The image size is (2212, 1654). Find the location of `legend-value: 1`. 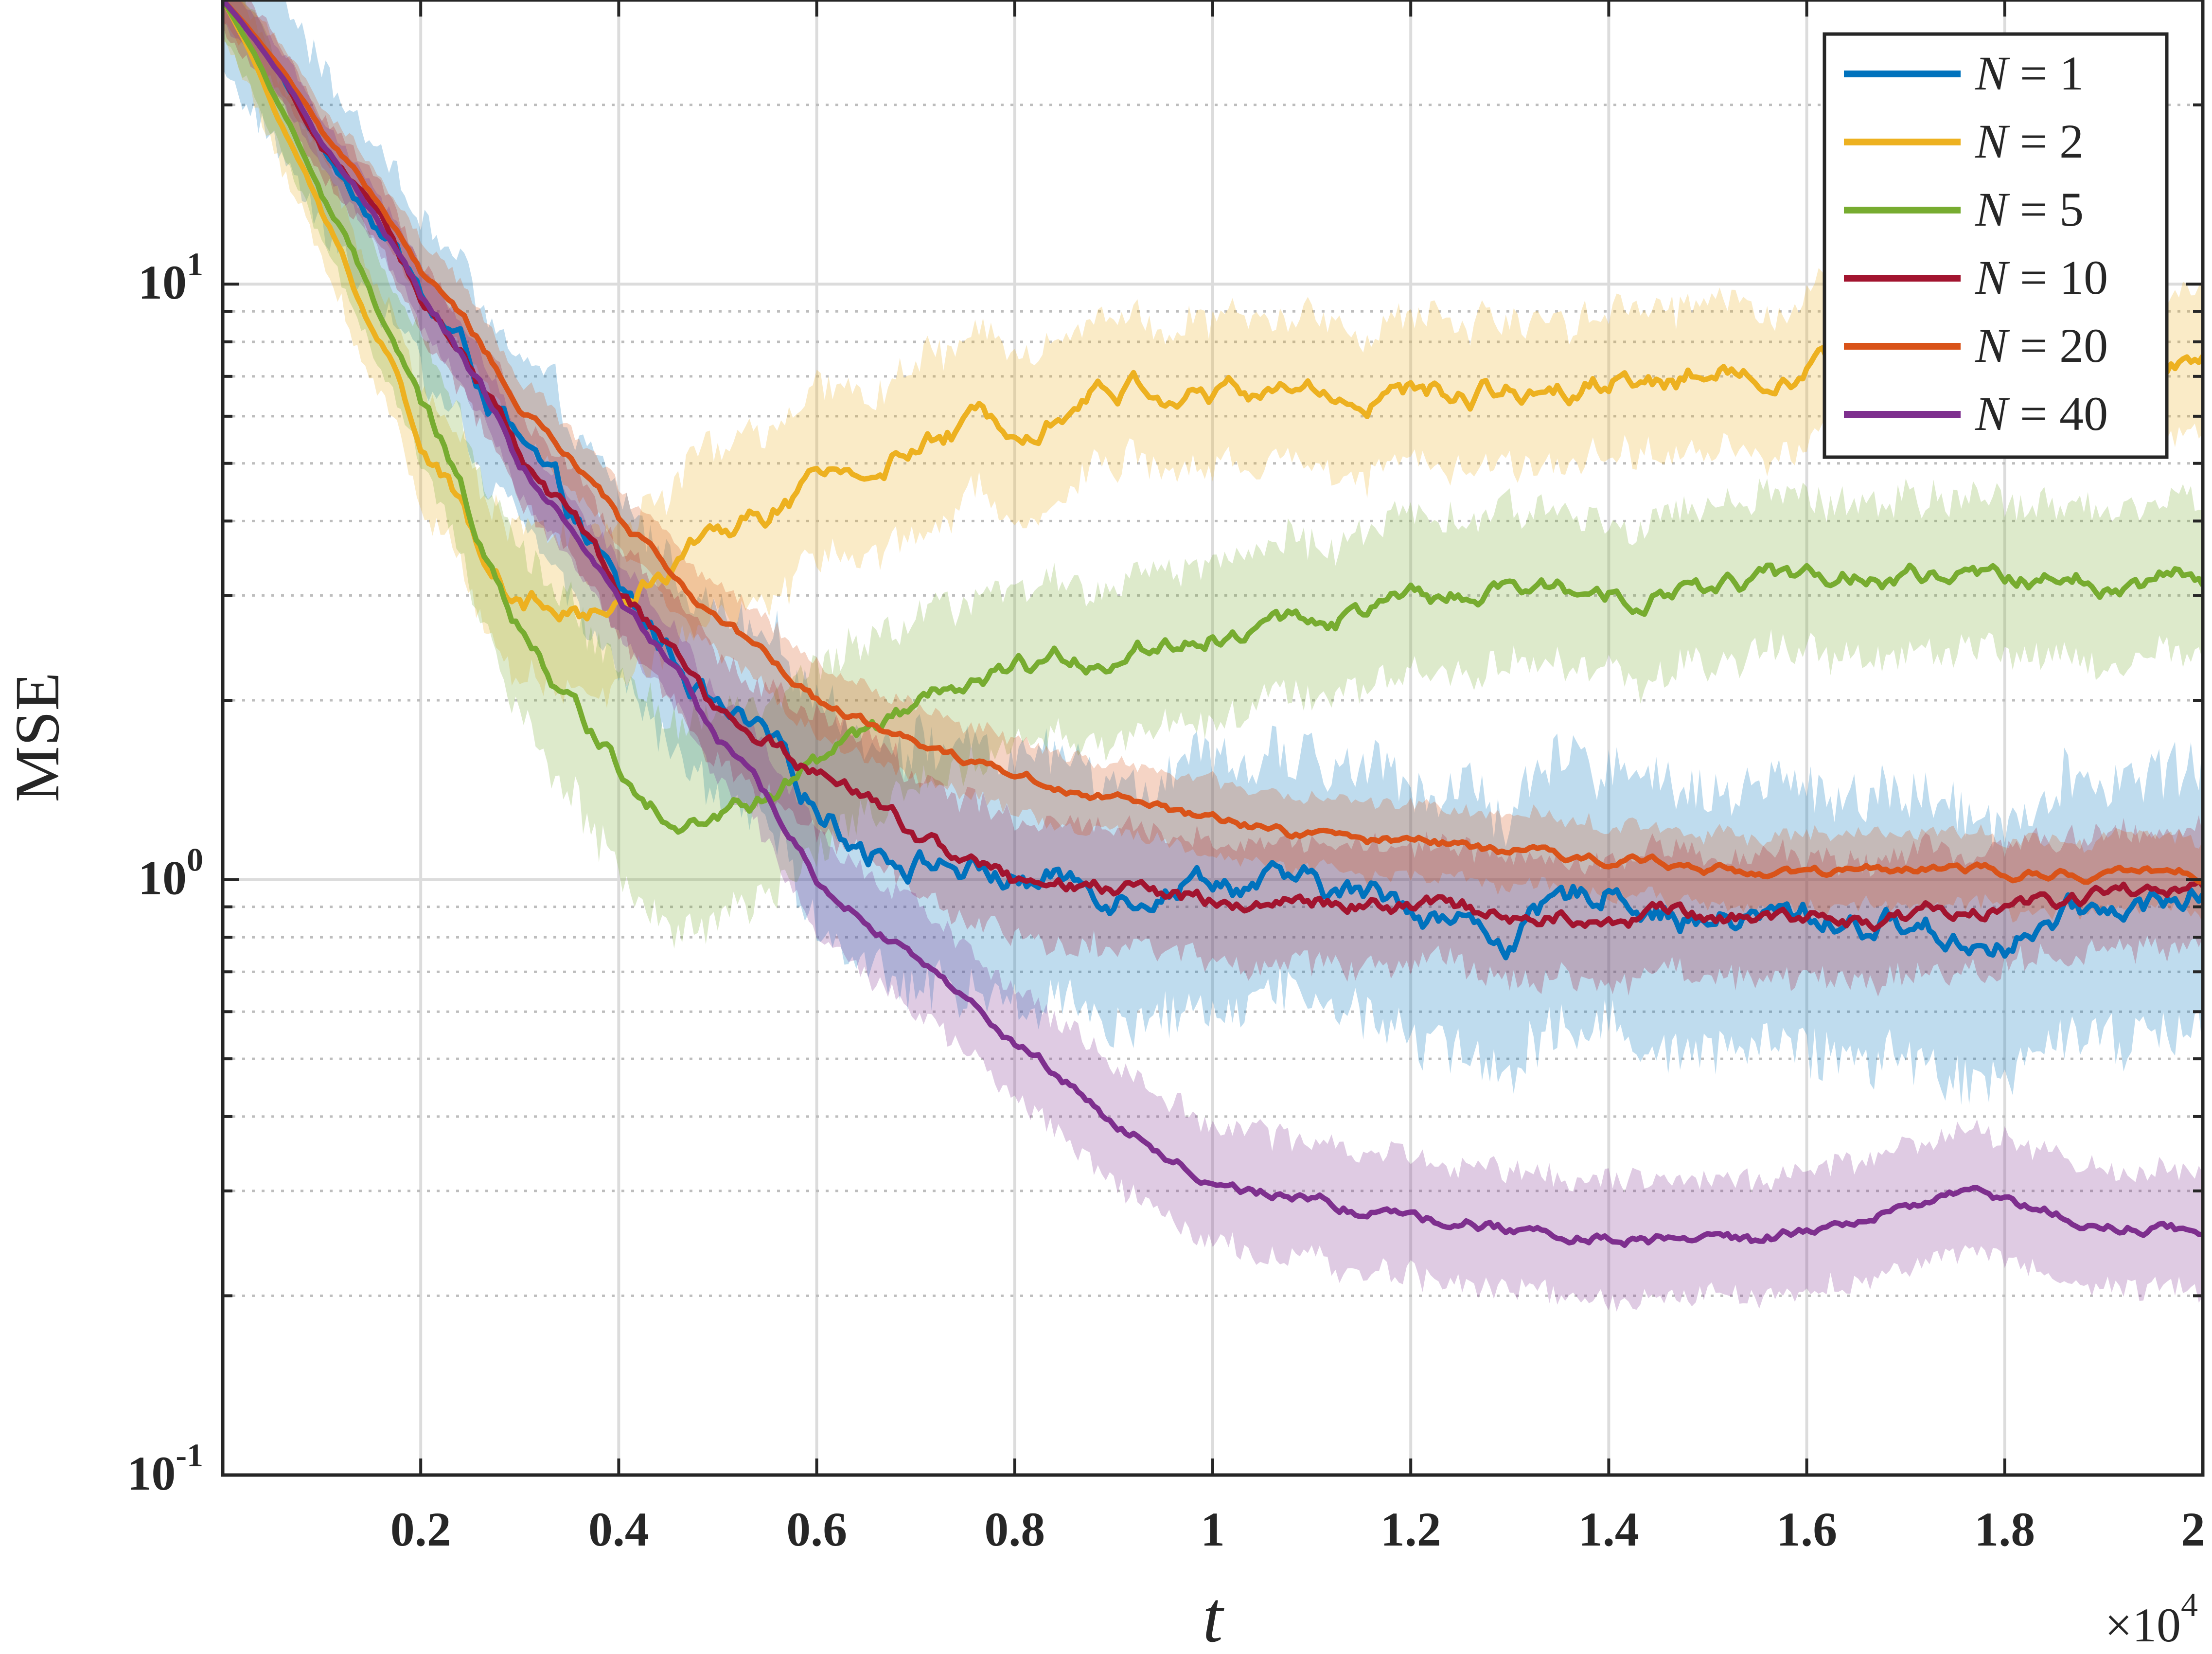

legend-value: 1 is located at coordinates (2071, 73).